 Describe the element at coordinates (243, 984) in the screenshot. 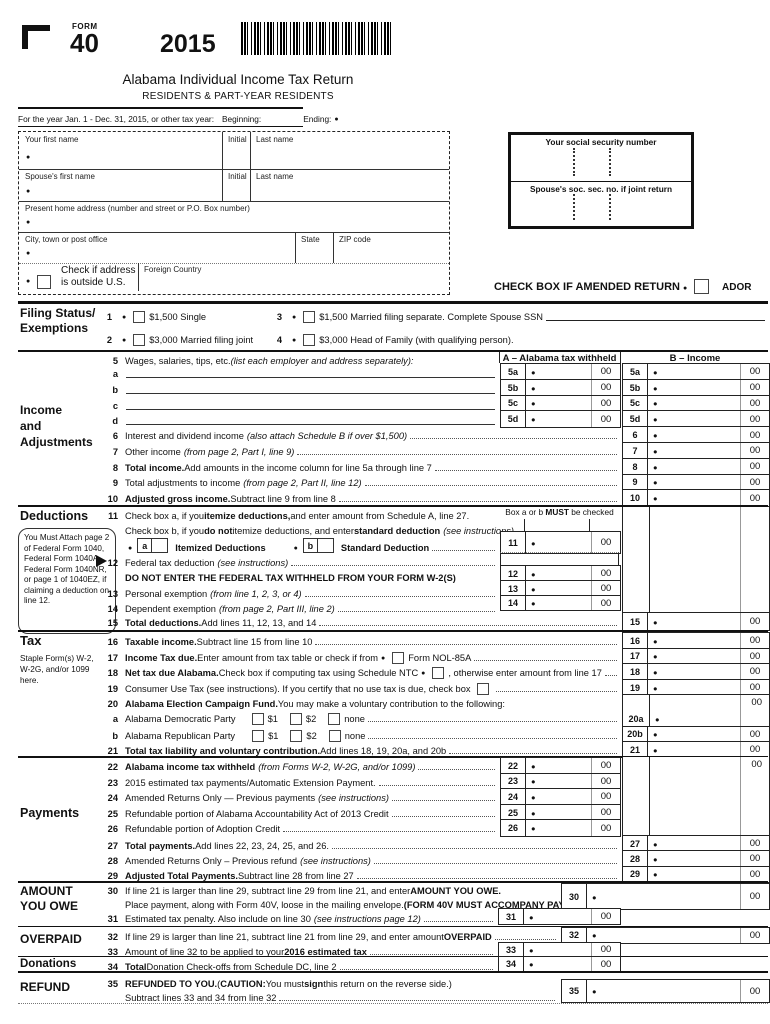

I see `line-35-bold2: CAUTION:` at that location.